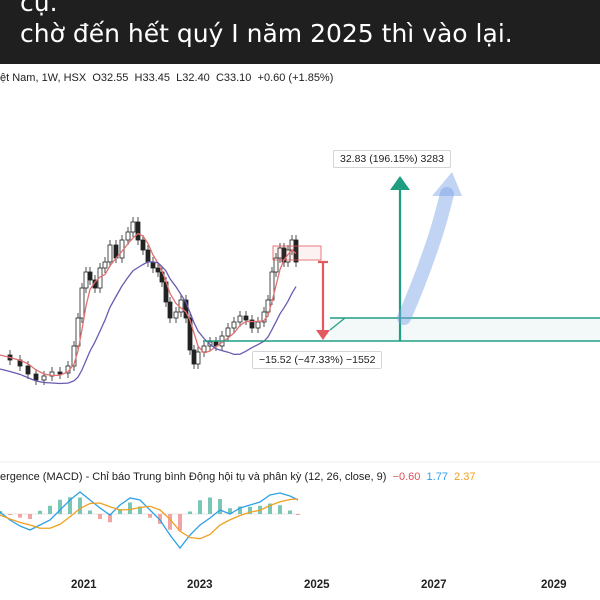 This screenshot has width=600, height=600. Describe the element at coordinates (43, 78) in the screenshot. I see `symbol-label: ệt Nam, 1W, HSX` at that location.